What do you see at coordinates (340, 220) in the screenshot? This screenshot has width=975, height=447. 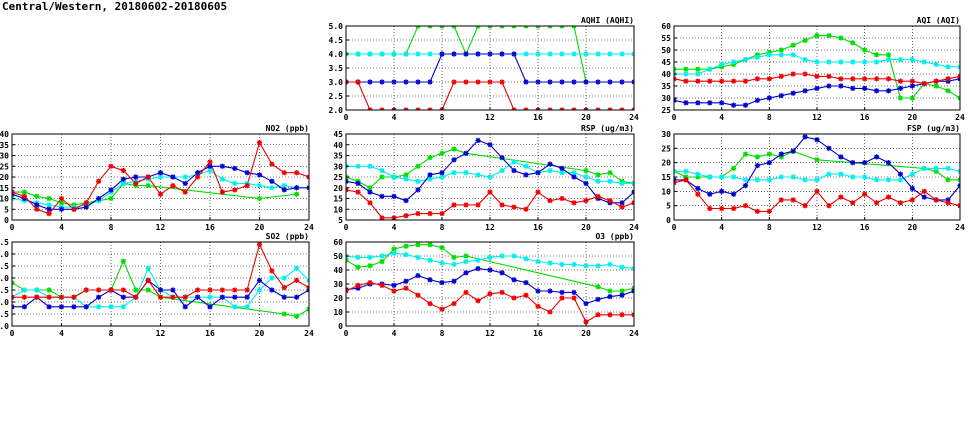 I see `y-tick-label: 5` at bounding box center [340, 220].